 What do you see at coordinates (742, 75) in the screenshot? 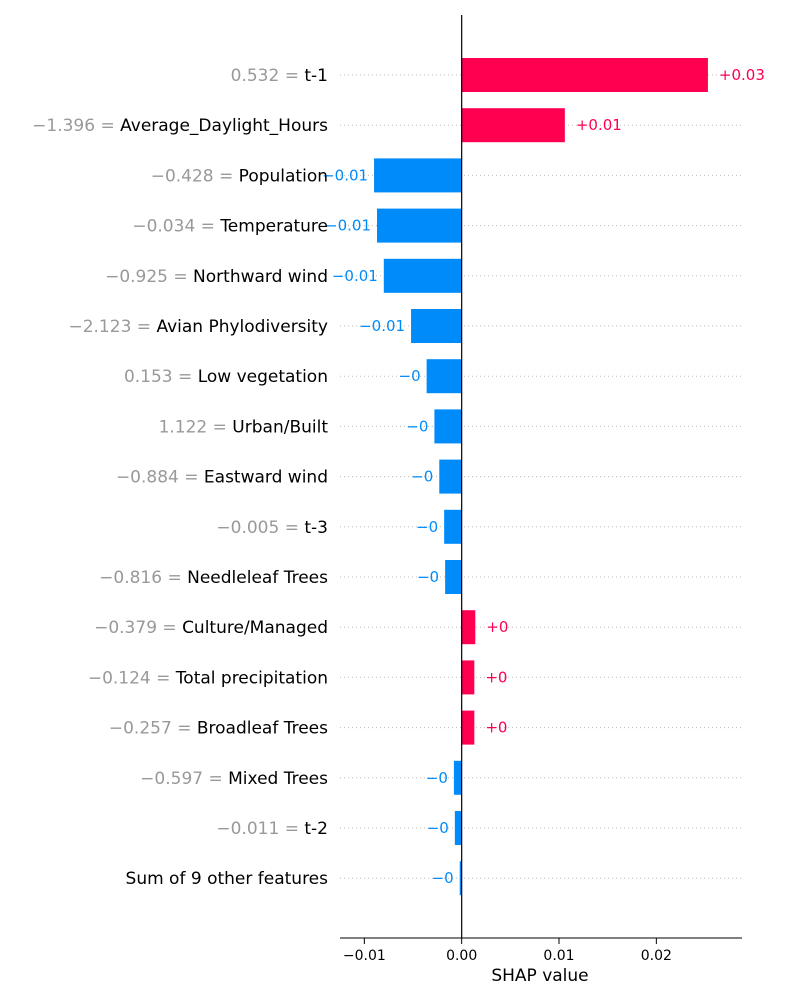
I see `bar-value-label: +0.03` at bounding box center [742, 75].